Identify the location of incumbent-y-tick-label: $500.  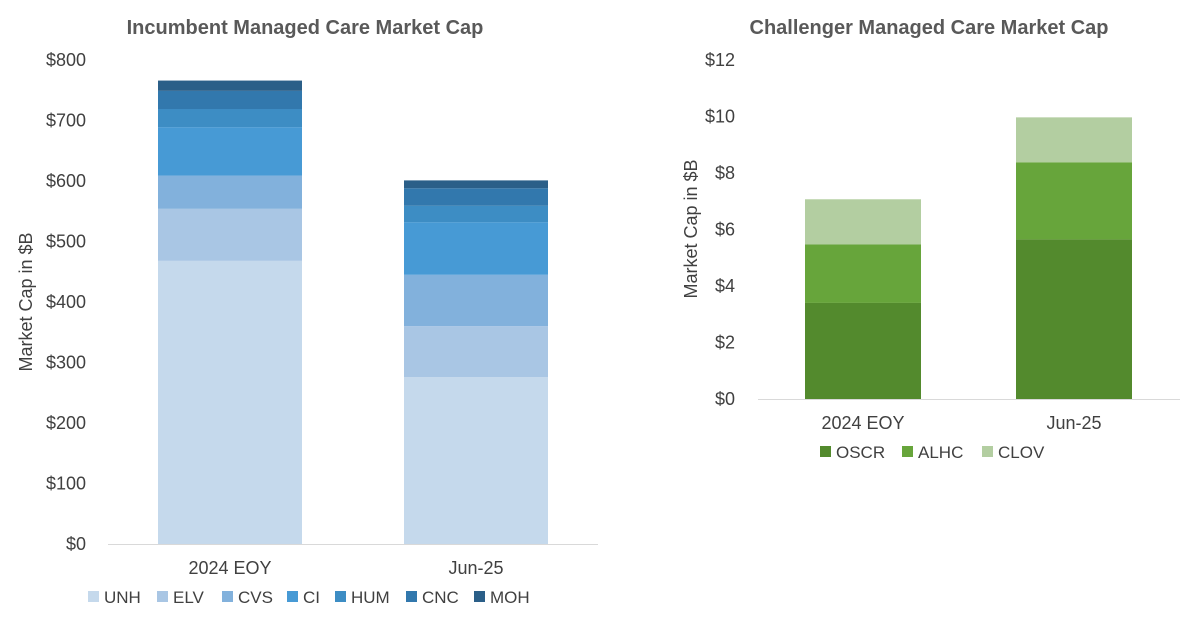
(66, 242).